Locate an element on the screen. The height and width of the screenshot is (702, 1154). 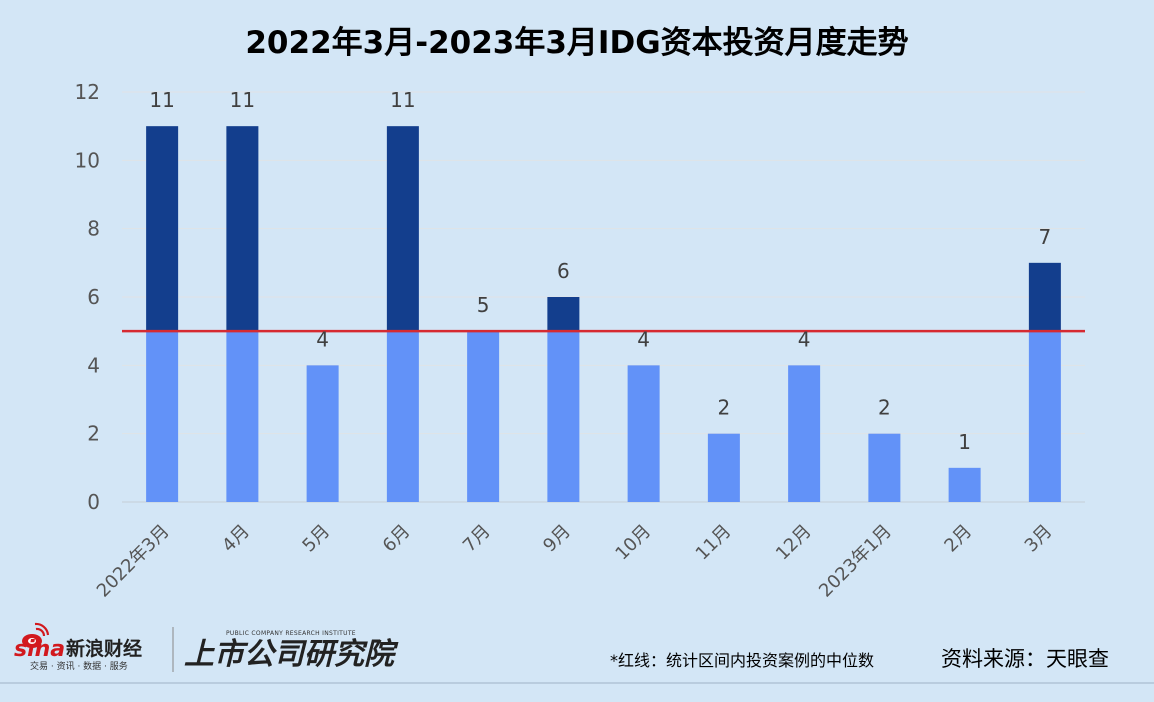
sina-finance-name: 新浪财经 is located at coordinates (104, 648).